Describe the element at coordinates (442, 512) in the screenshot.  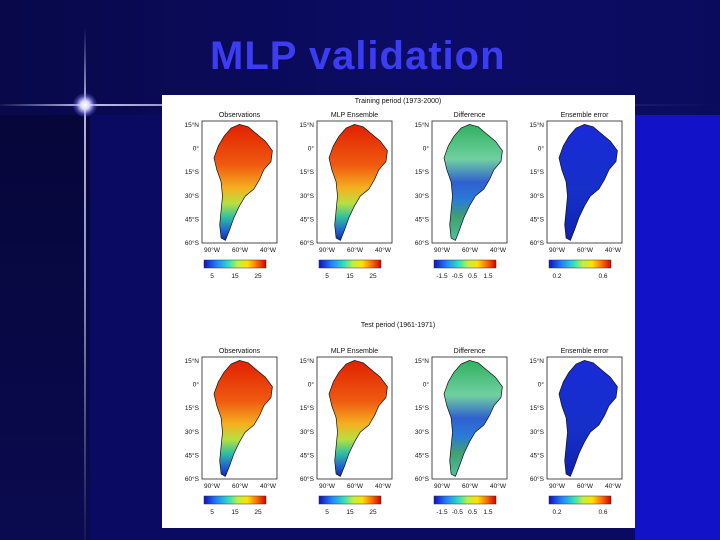
I see `colorbar-tick-label: -1.5` at that location.